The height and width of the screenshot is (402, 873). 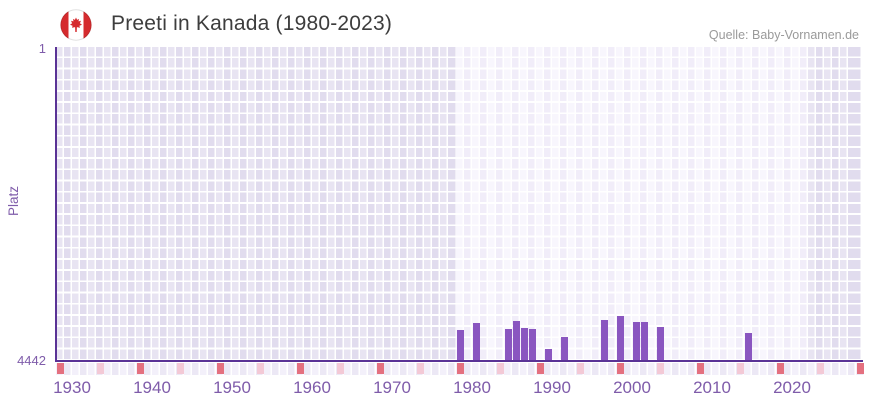 I want to click on decade-mark-2000, so click(x=620, y=368).